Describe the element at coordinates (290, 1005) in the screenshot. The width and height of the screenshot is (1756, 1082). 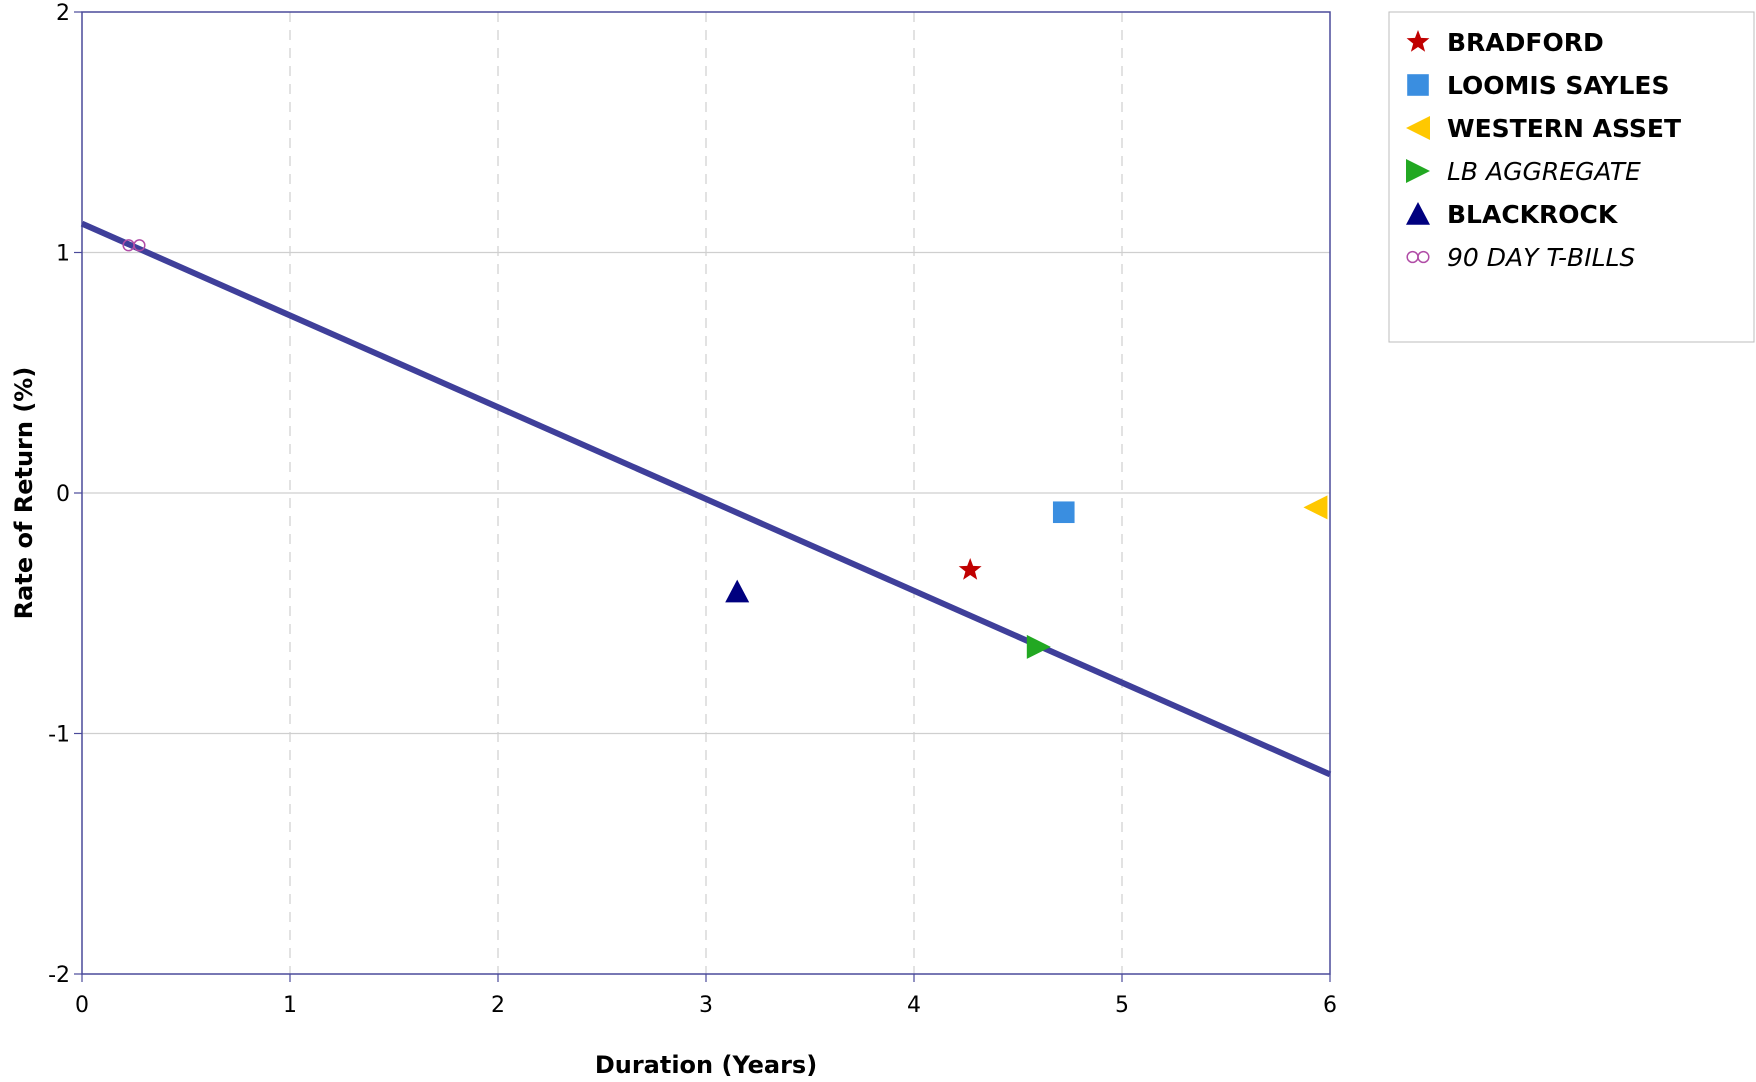
I see `x-tick-label: 1` at that location.